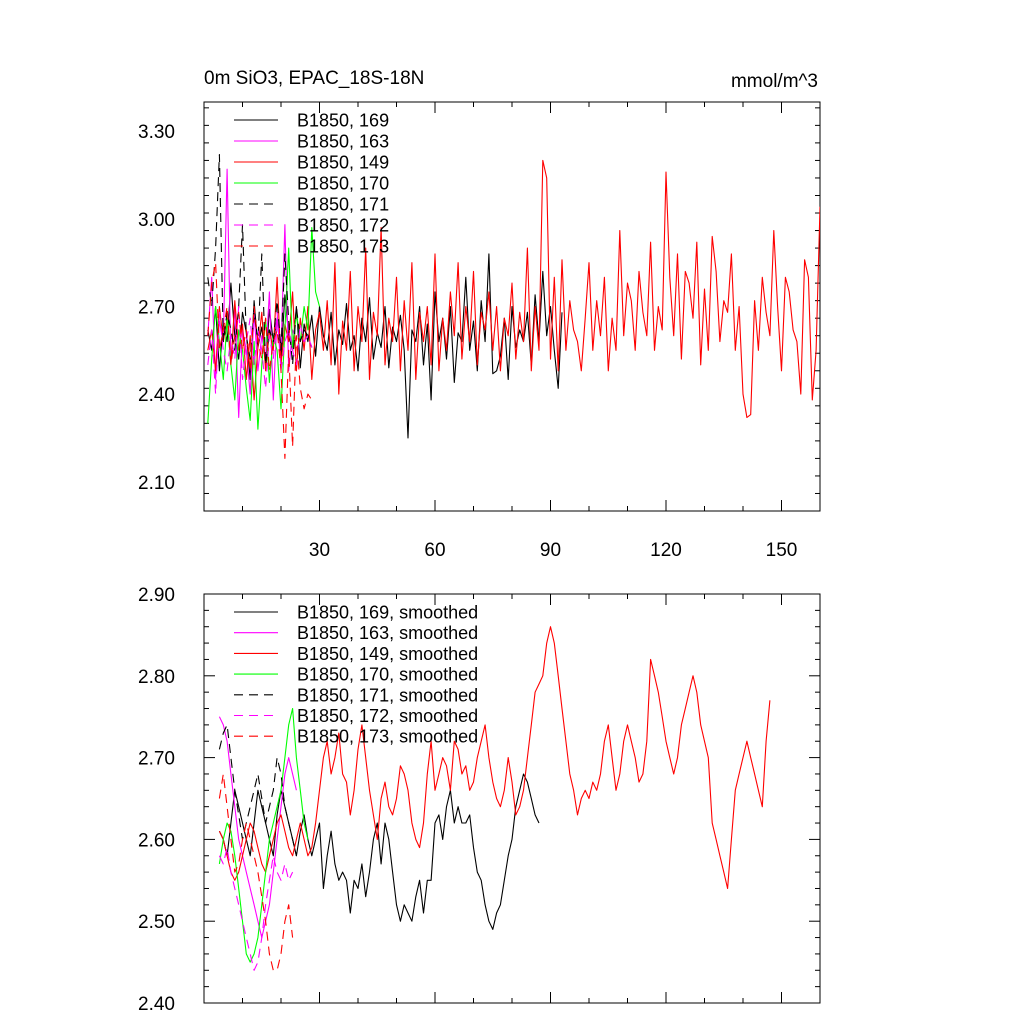 The image size is (1024, 1029). I want to click on x-tick-label: 120, so click(666, 550).